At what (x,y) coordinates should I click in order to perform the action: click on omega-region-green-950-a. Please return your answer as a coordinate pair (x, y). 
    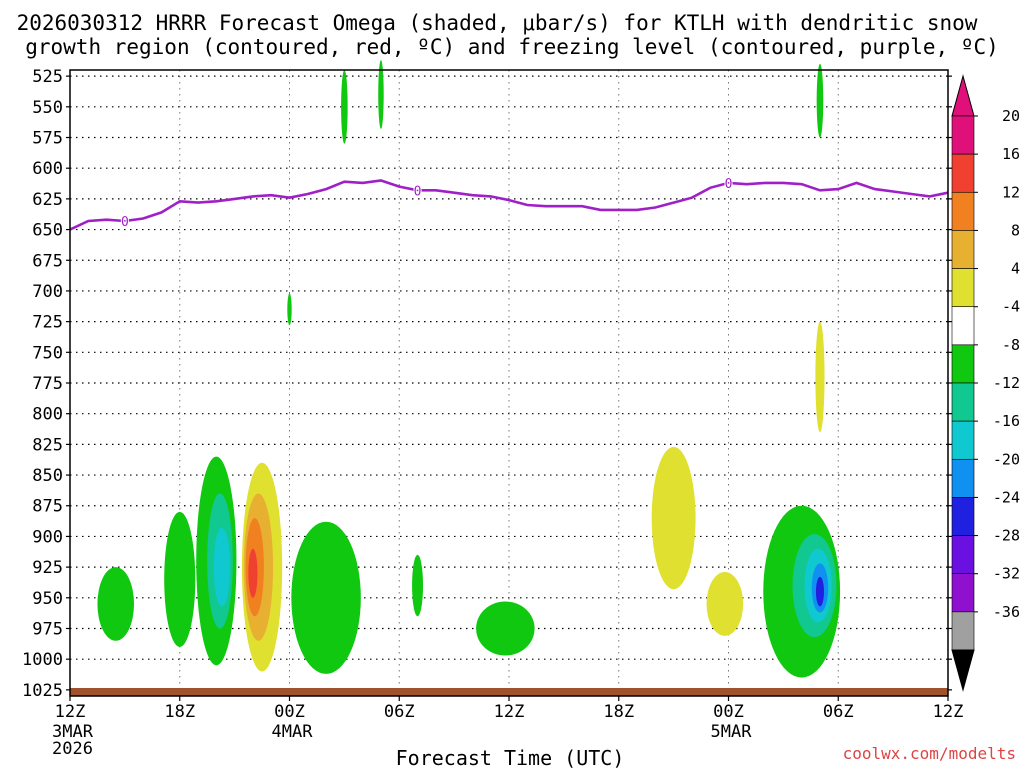
    Looking at the image, I should click on (116, 604).